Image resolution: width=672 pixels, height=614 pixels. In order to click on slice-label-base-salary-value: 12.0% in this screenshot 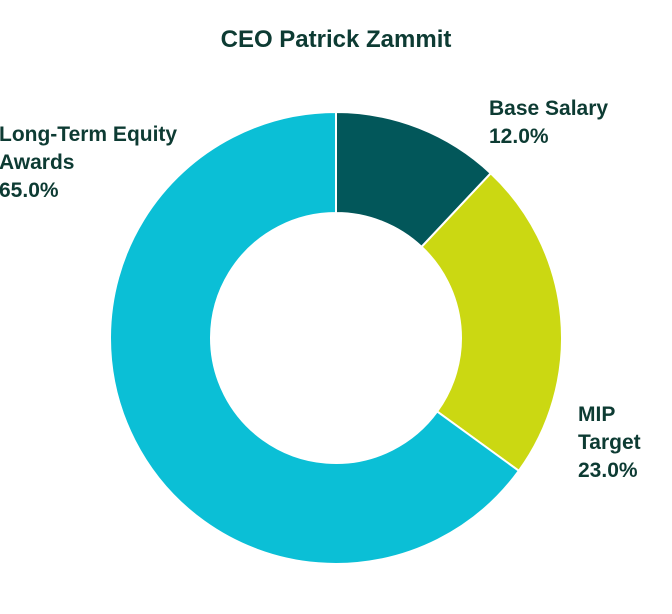, I will do `click(519, 136)`.